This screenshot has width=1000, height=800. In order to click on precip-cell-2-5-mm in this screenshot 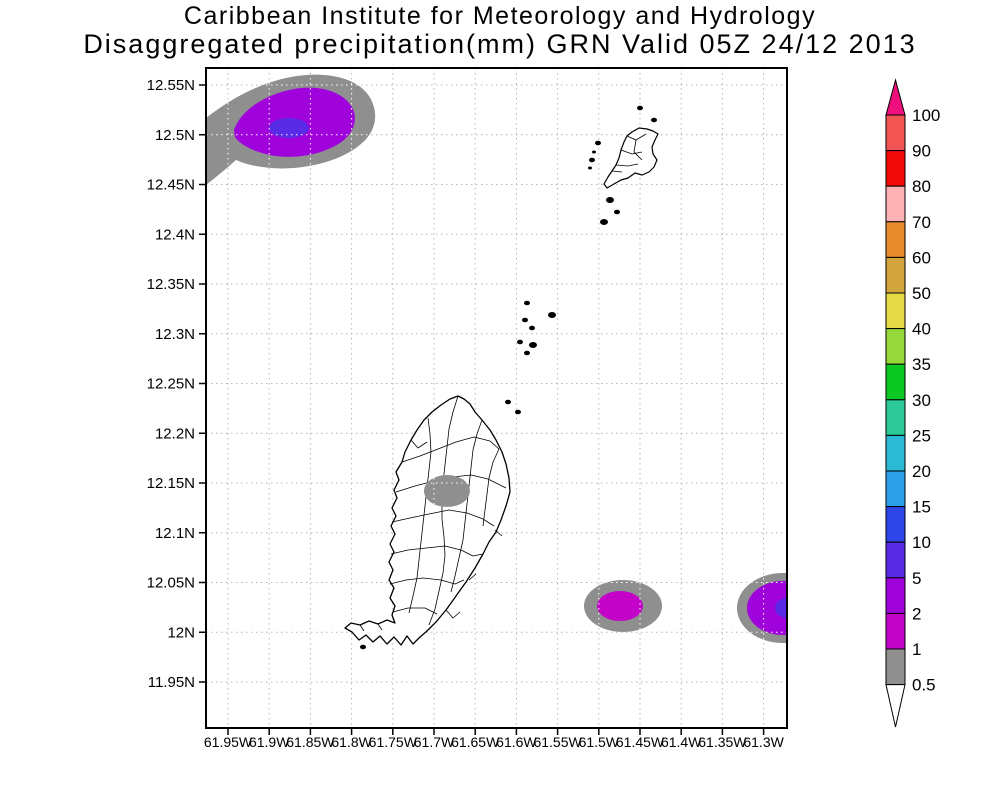, I will do `click(767, 608)`.